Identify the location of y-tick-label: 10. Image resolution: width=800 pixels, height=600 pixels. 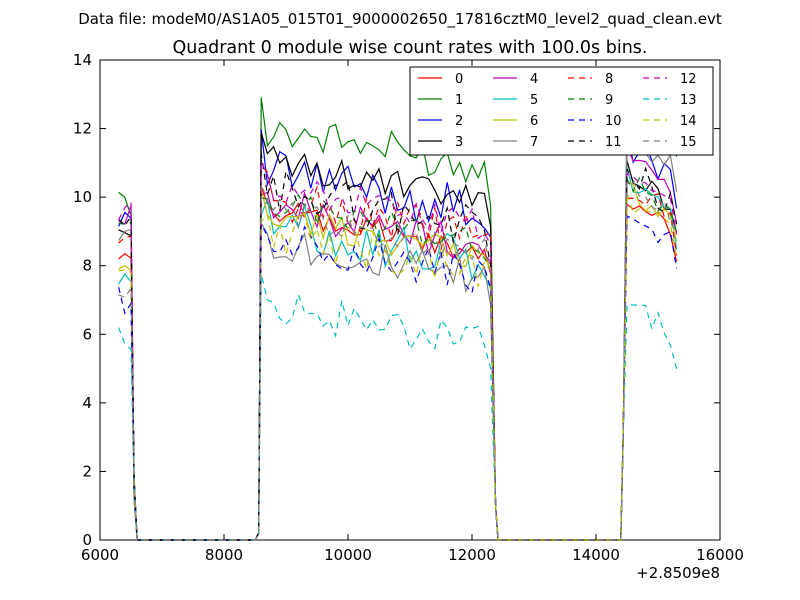
(82, 197).